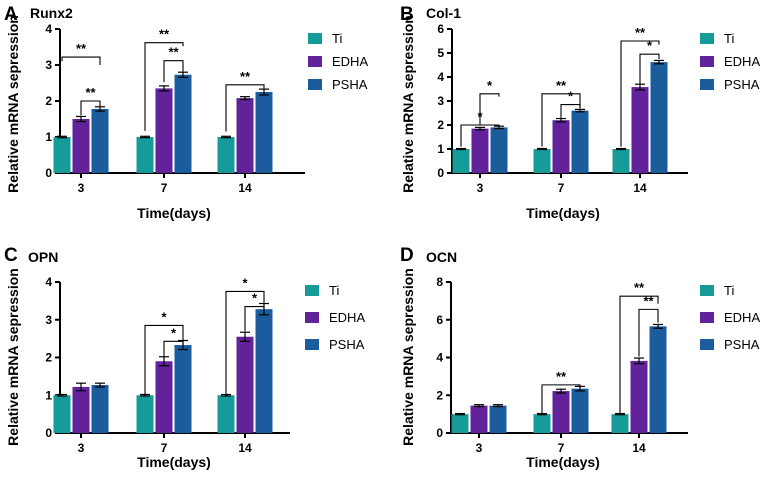  Describe the element at coordinates (407, 255) in the screenshot. I see `panel-letter: D` at that location.